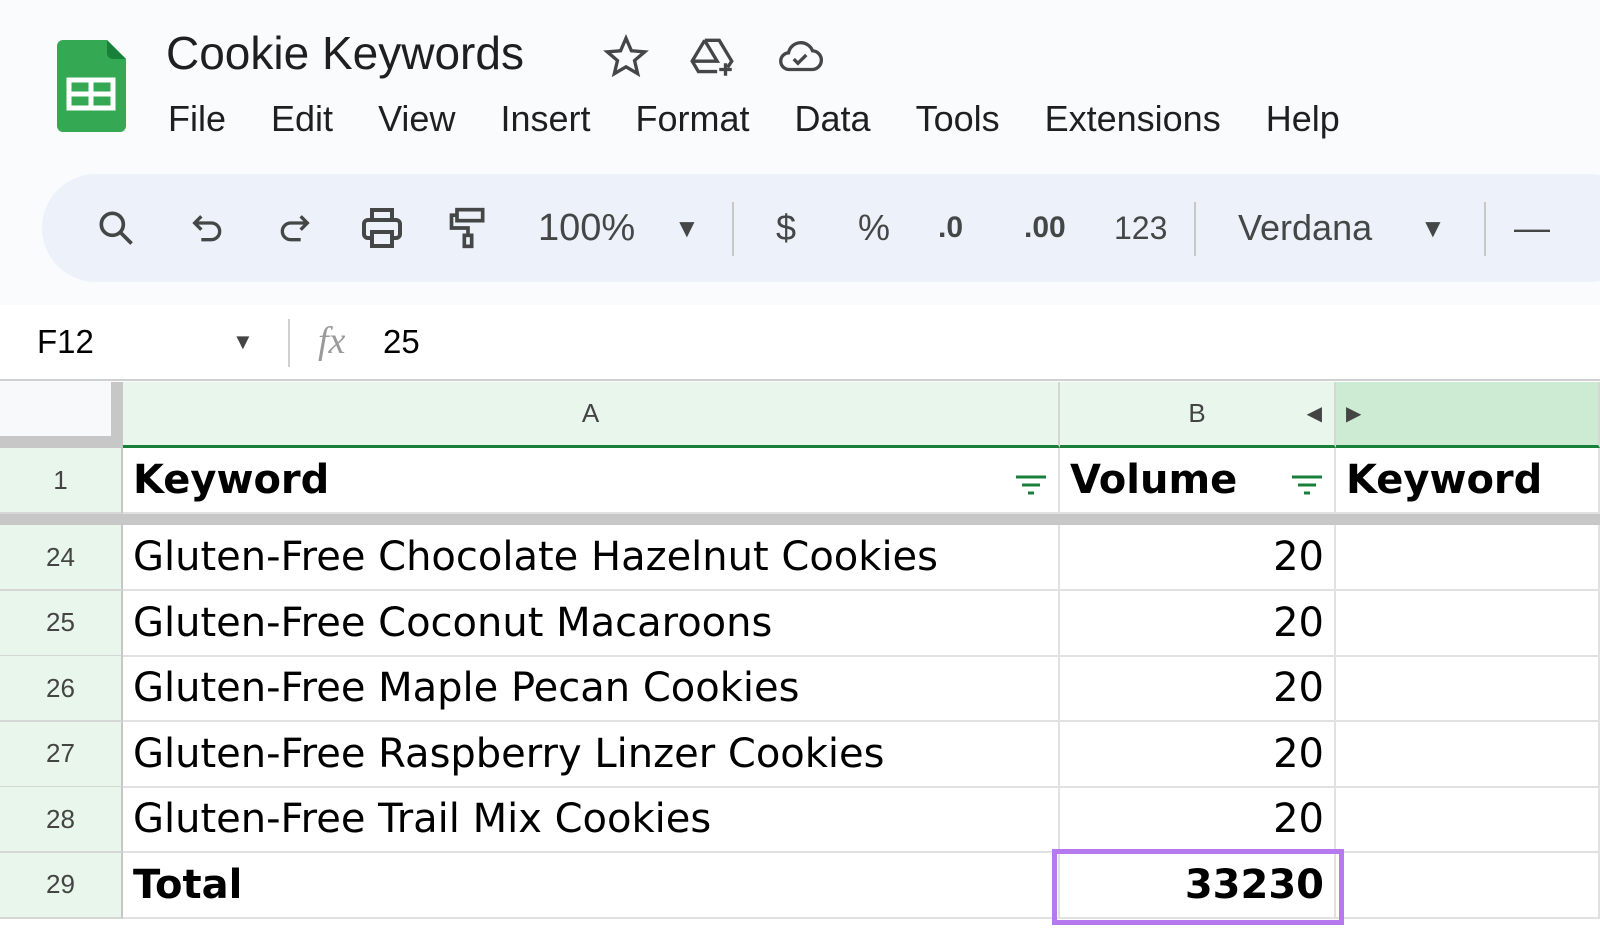  Describe the element at coordinates (61, 415) in the screenshot. I see `select-all-corner` at that location.